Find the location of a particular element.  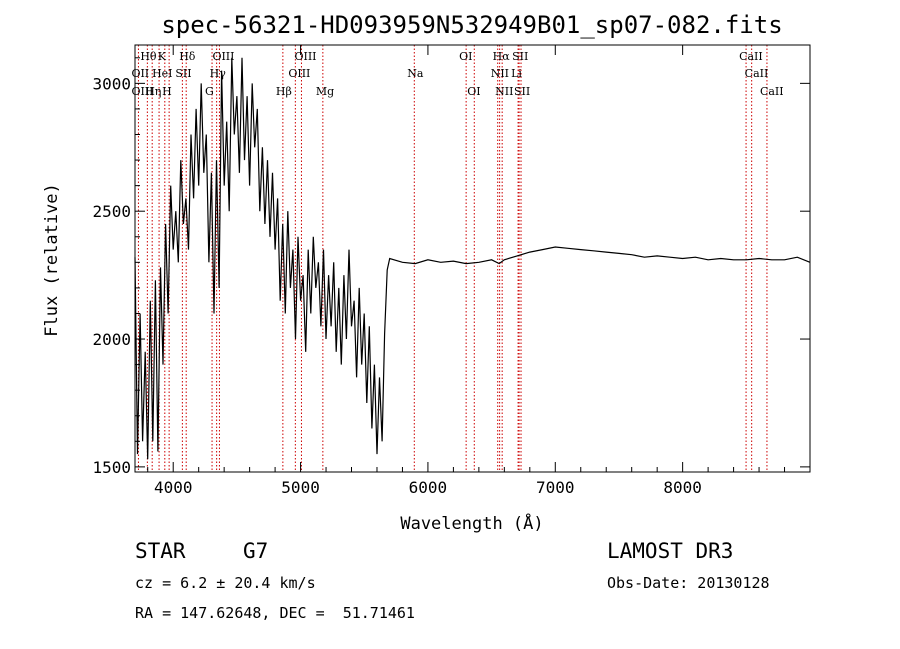

y-tick-label: 2500 is located at coordinates (111, 211).